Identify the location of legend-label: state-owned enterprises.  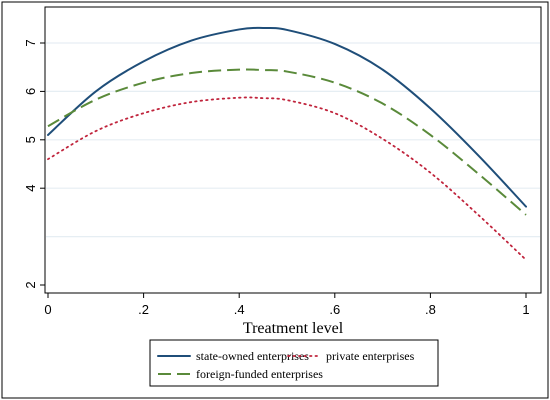
(252, 356).